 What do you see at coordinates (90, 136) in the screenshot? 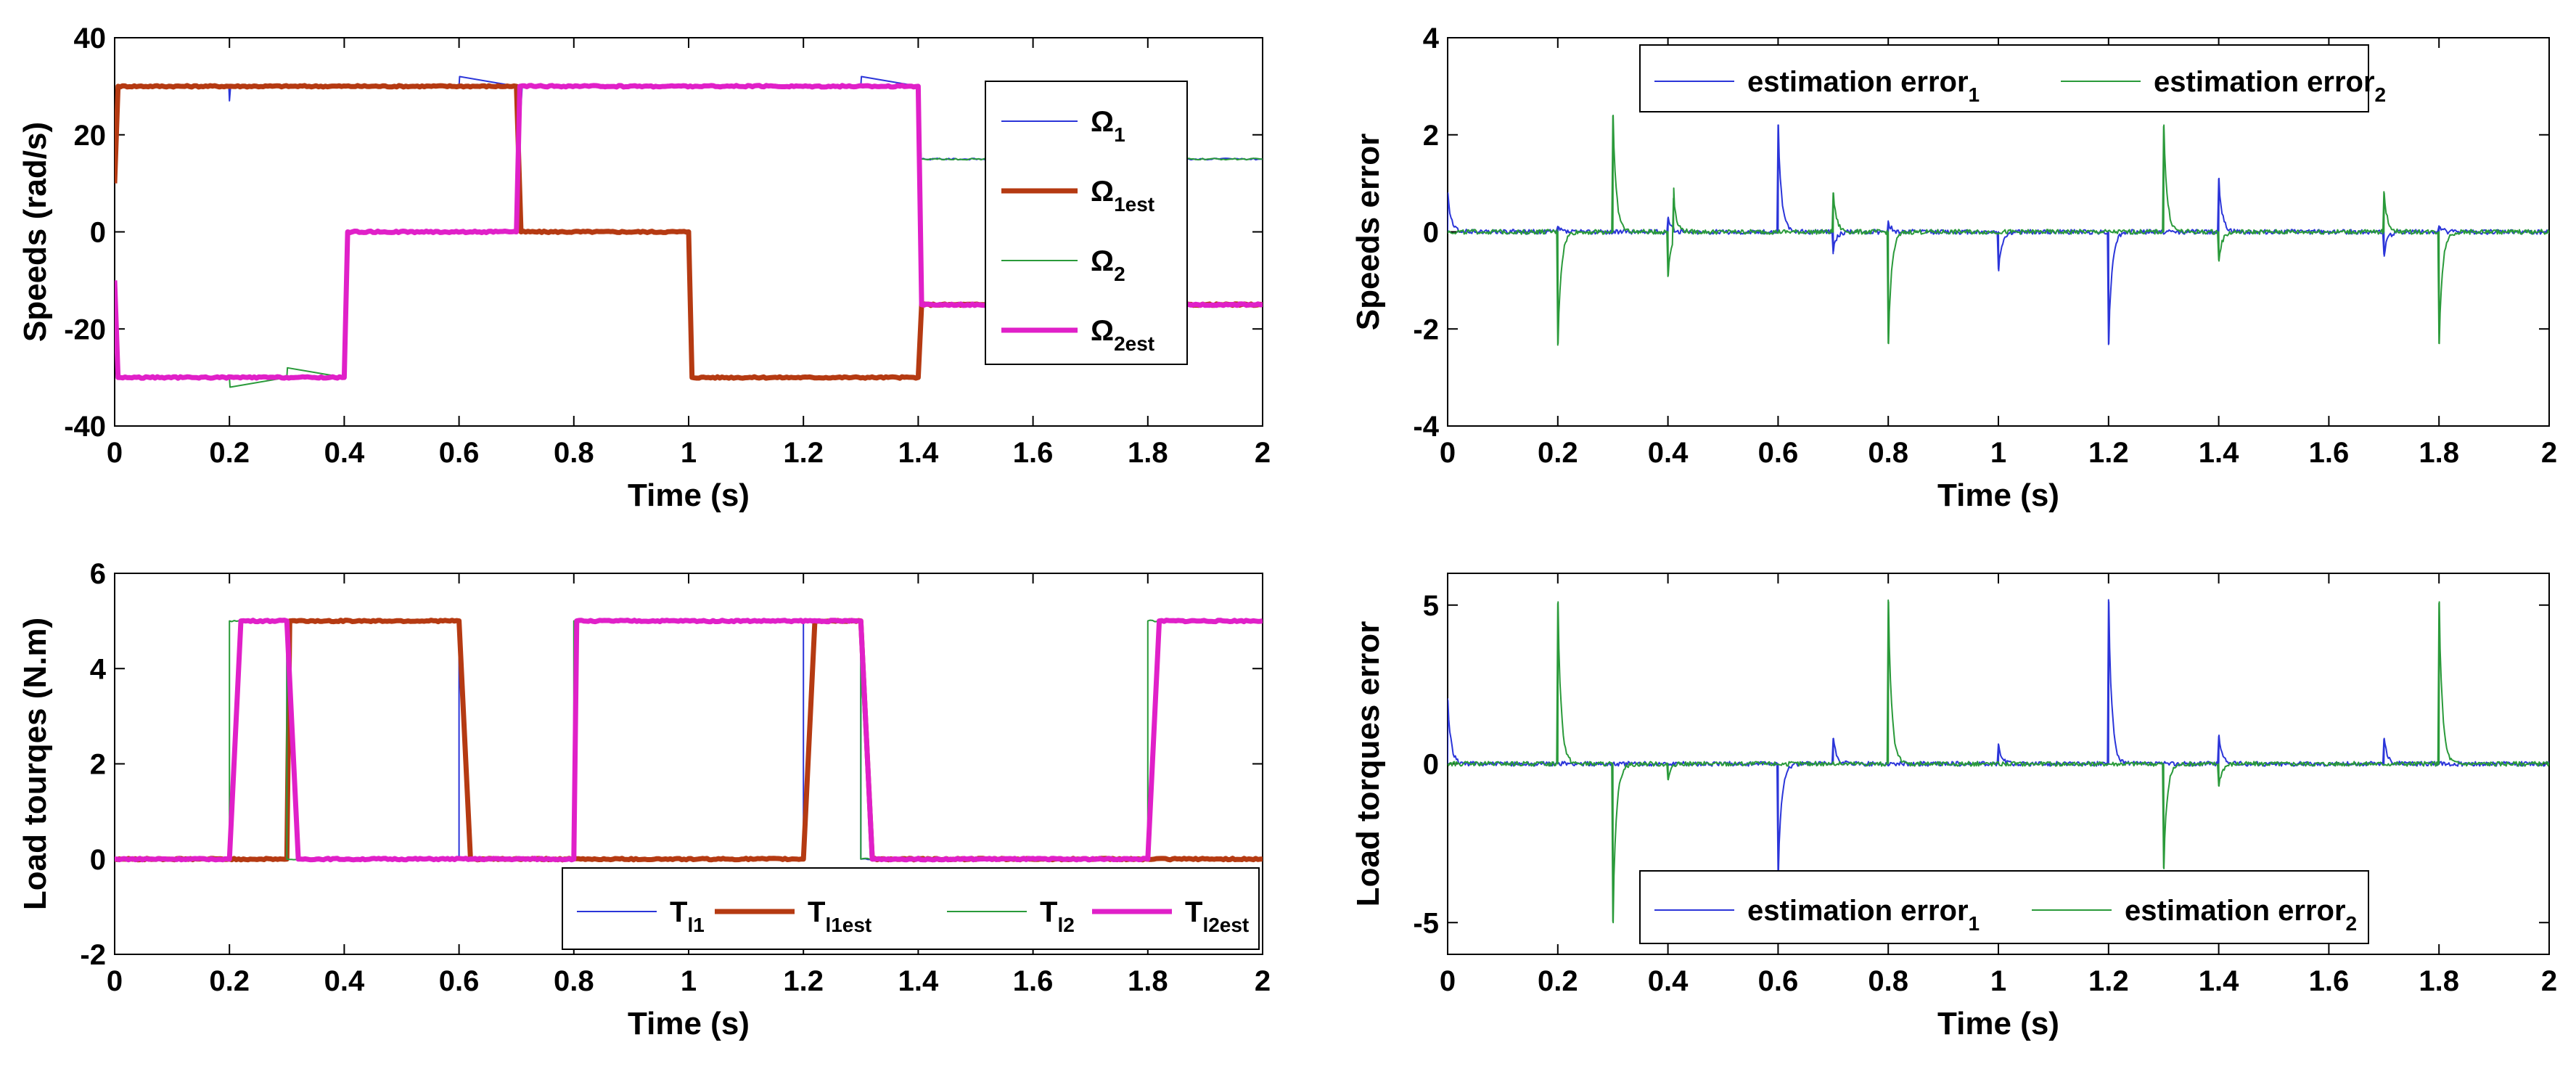
I see `y-tick-label: 20` at bounding box center [90, 136].